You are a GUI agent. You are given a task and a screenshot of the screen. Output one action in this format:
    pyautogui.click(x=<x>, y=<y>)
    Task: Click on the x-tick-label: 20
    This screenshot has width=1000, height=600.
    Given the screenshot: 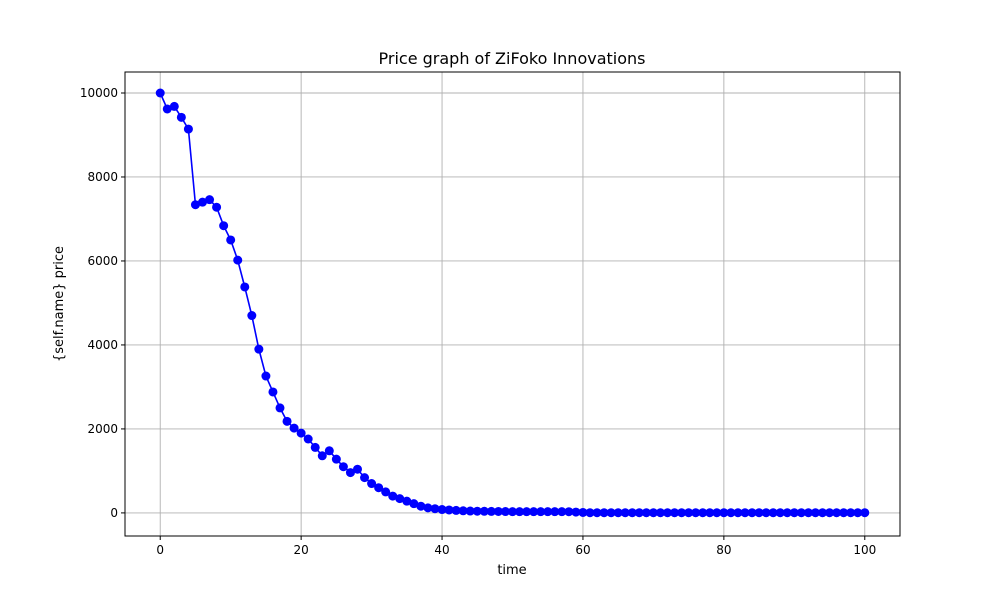 What is the action you would take?
    pyautogui.click(x=300, y=550)
    